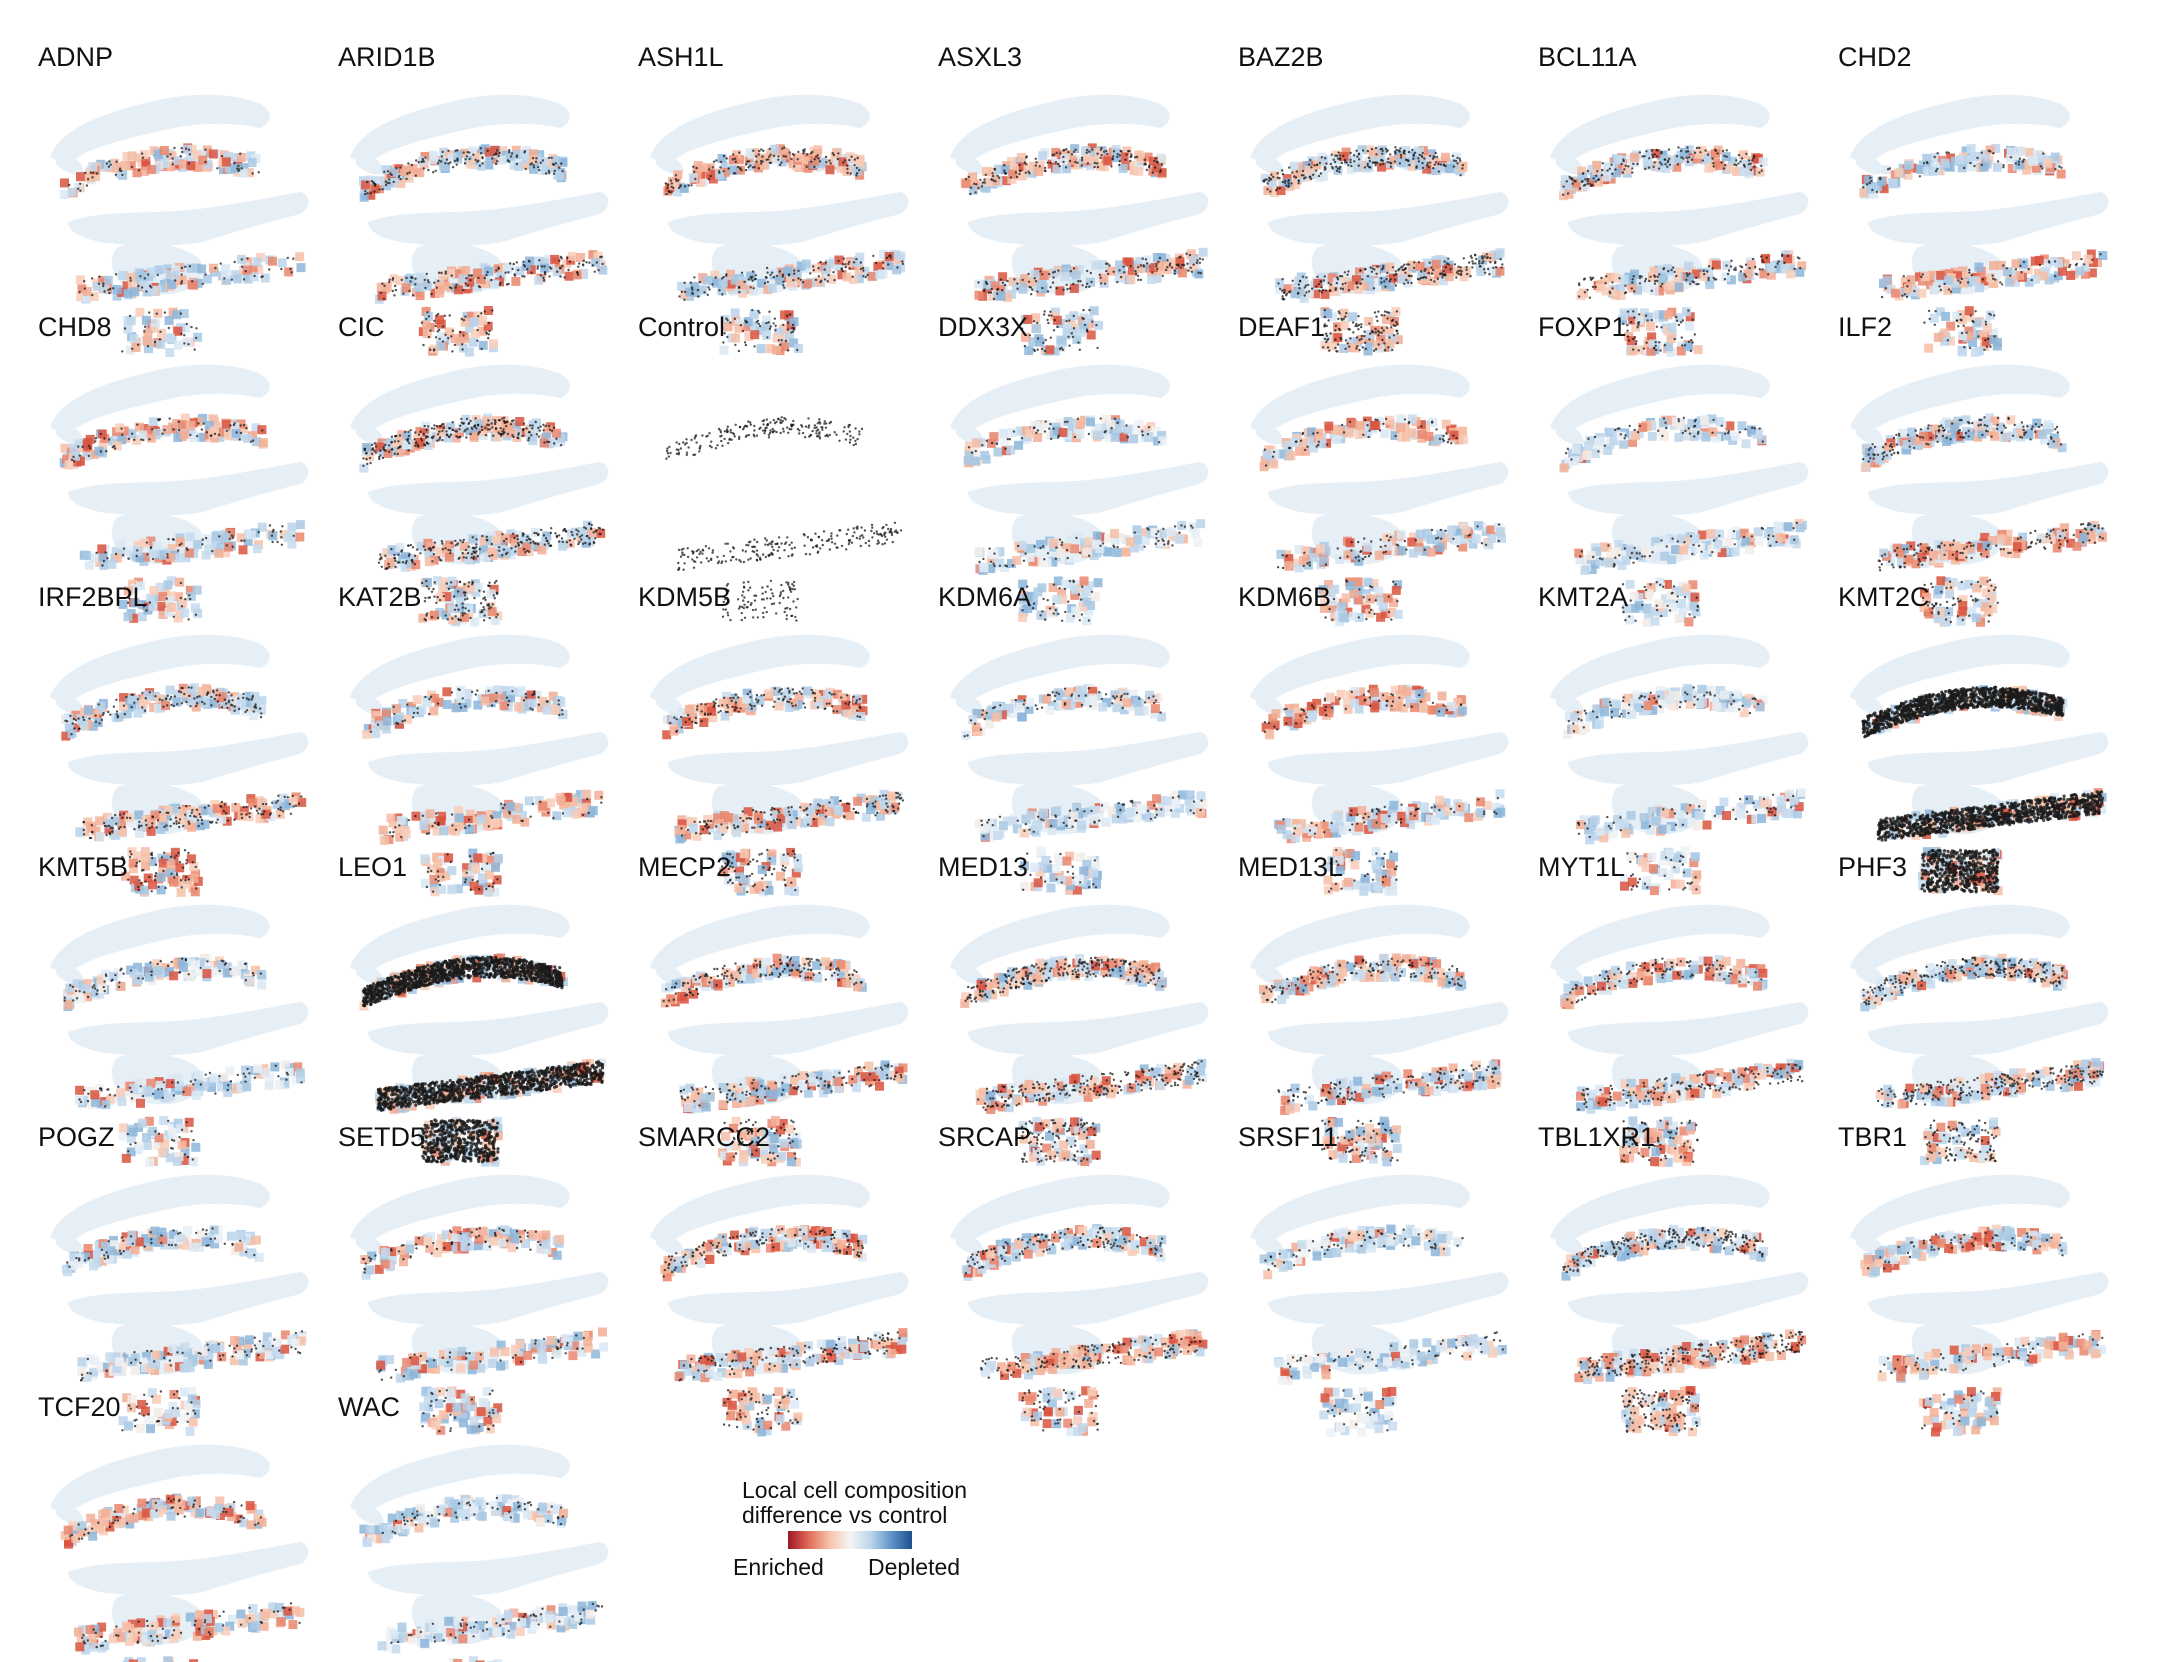  I want to click on umap-panel: SRSF11, so click(1388, 1279).